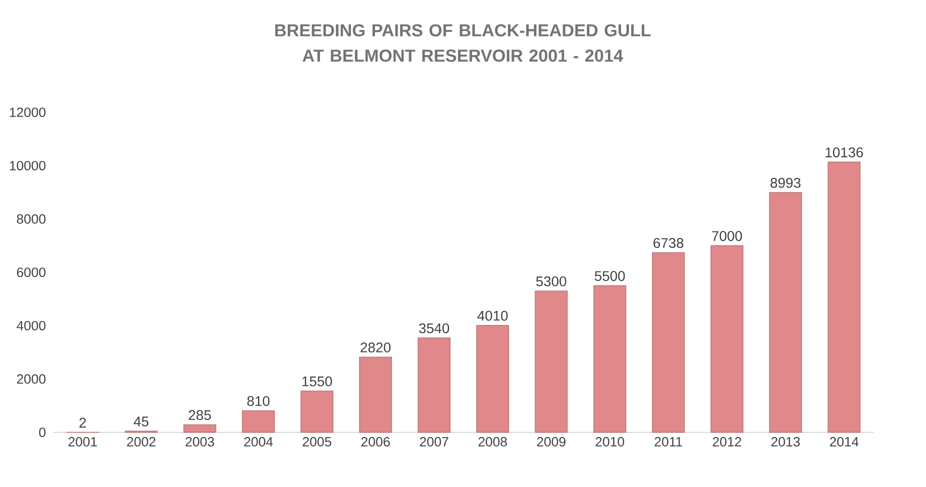 The width and height of the screenshot is (926, 487). I want to click on data-label: 5300, so click(551, 281).